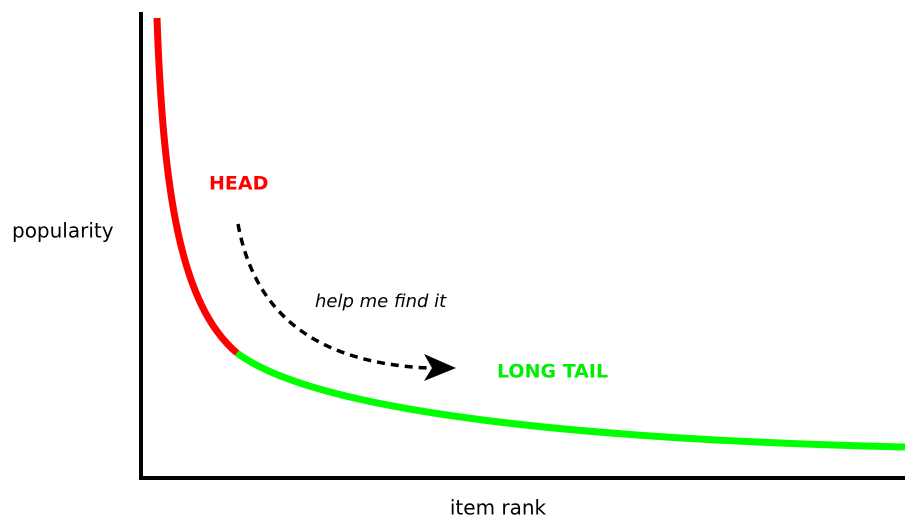 Image resolution: width=905 pixels, height=521 pixels. Describe the element at coordinates (440, 367) in the screenshot. I see `arrow-head` at that location.